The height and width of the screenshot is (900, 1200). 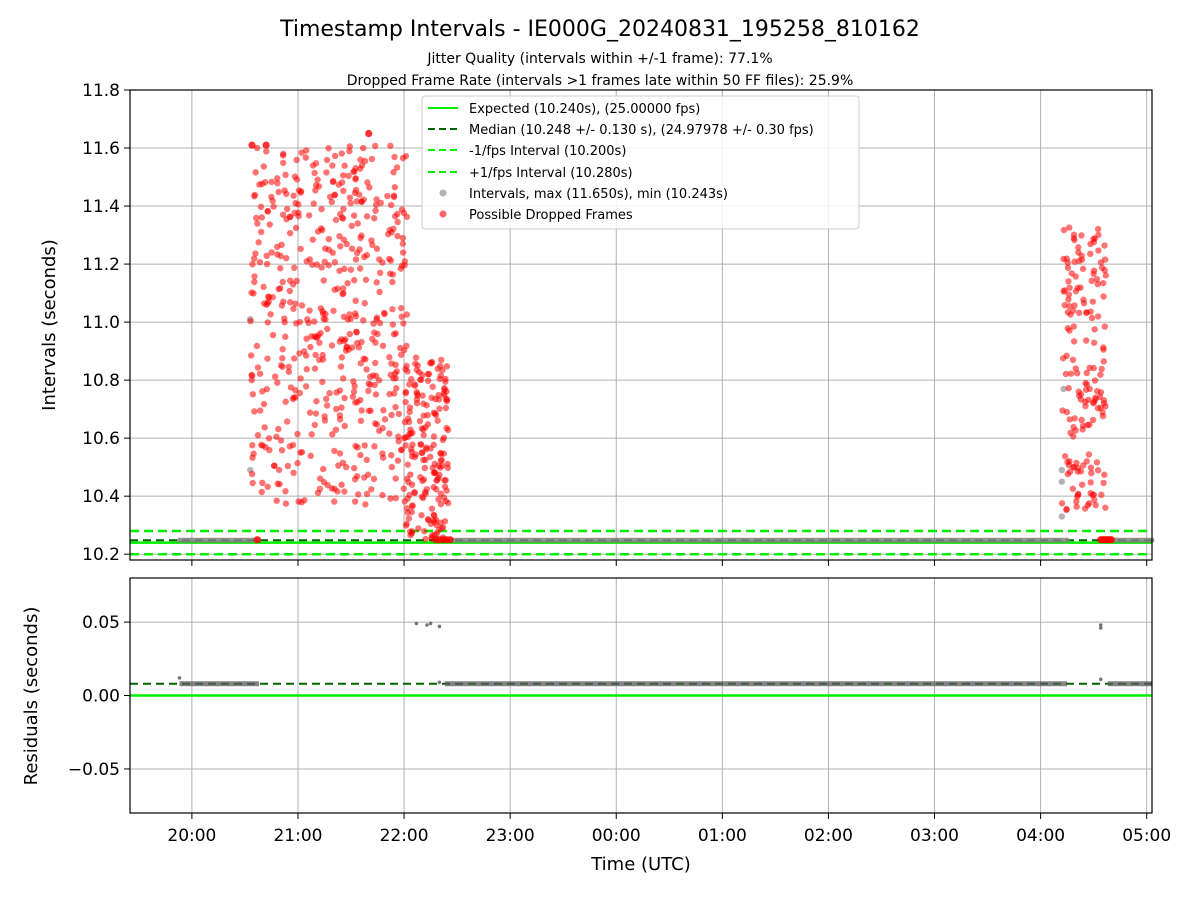 I want to click on legend-box, so click(x=640, y=162).